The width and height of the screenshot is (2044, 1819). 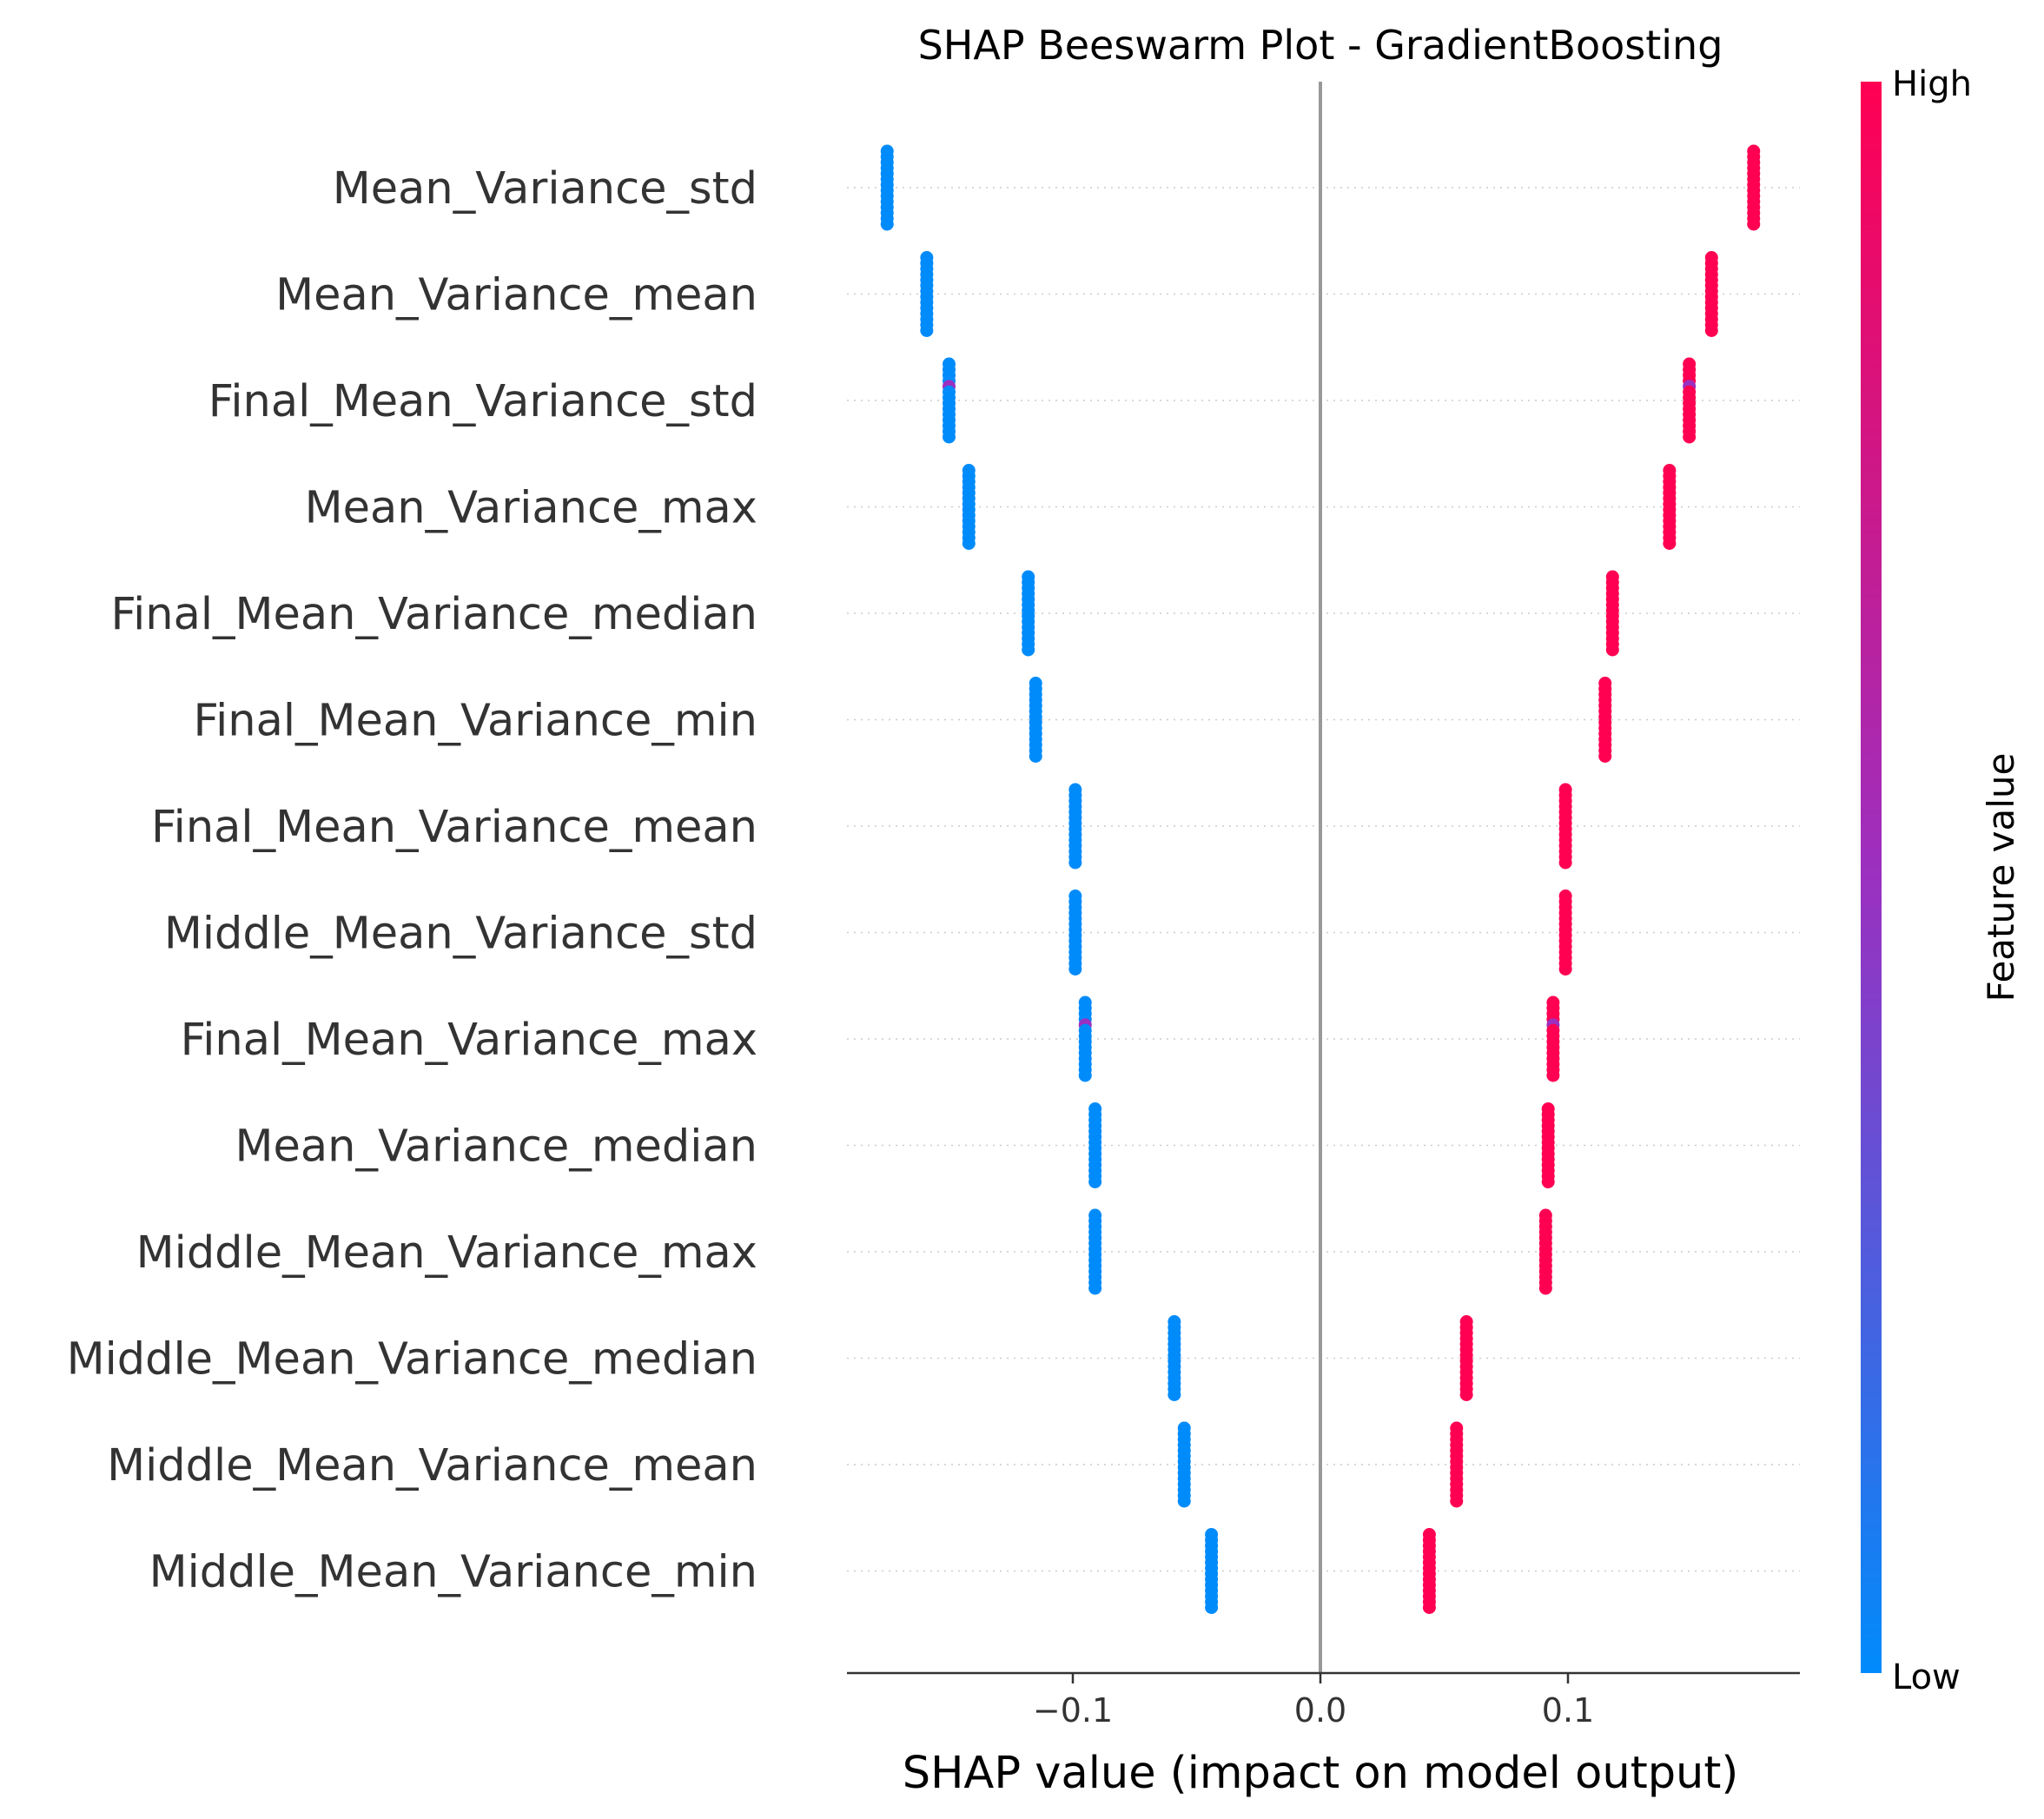 What do you see at coordinates (434, 614) in the screenshot?
I see `feature-label: Final_Mean_Variance_median` at bounding box center [434, 614].